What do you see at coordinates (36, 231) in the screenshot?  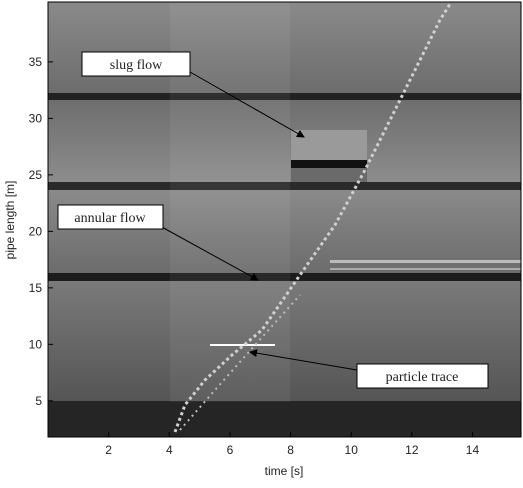 I see `y-tick-label: 20` at bounding box center [36, 231].